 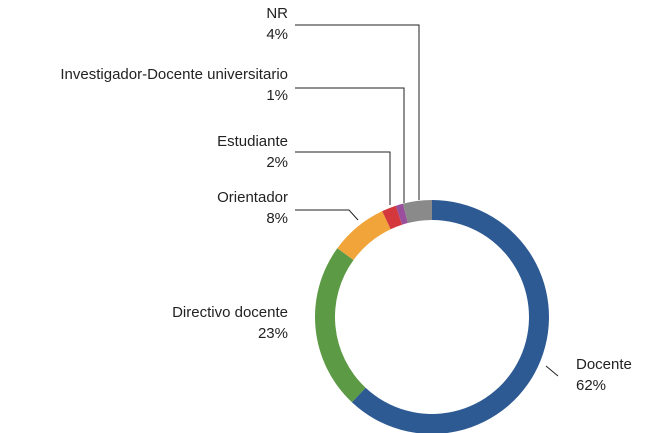 I want to click on value-label: 2%, so click(x=277, y=162).